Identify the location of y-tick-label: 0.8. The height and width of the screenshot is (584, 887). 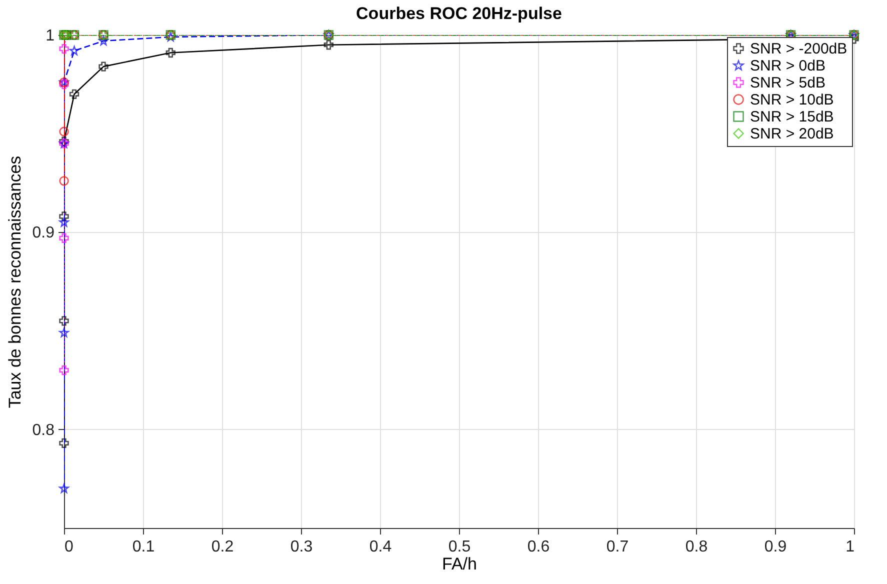
(43, 430).